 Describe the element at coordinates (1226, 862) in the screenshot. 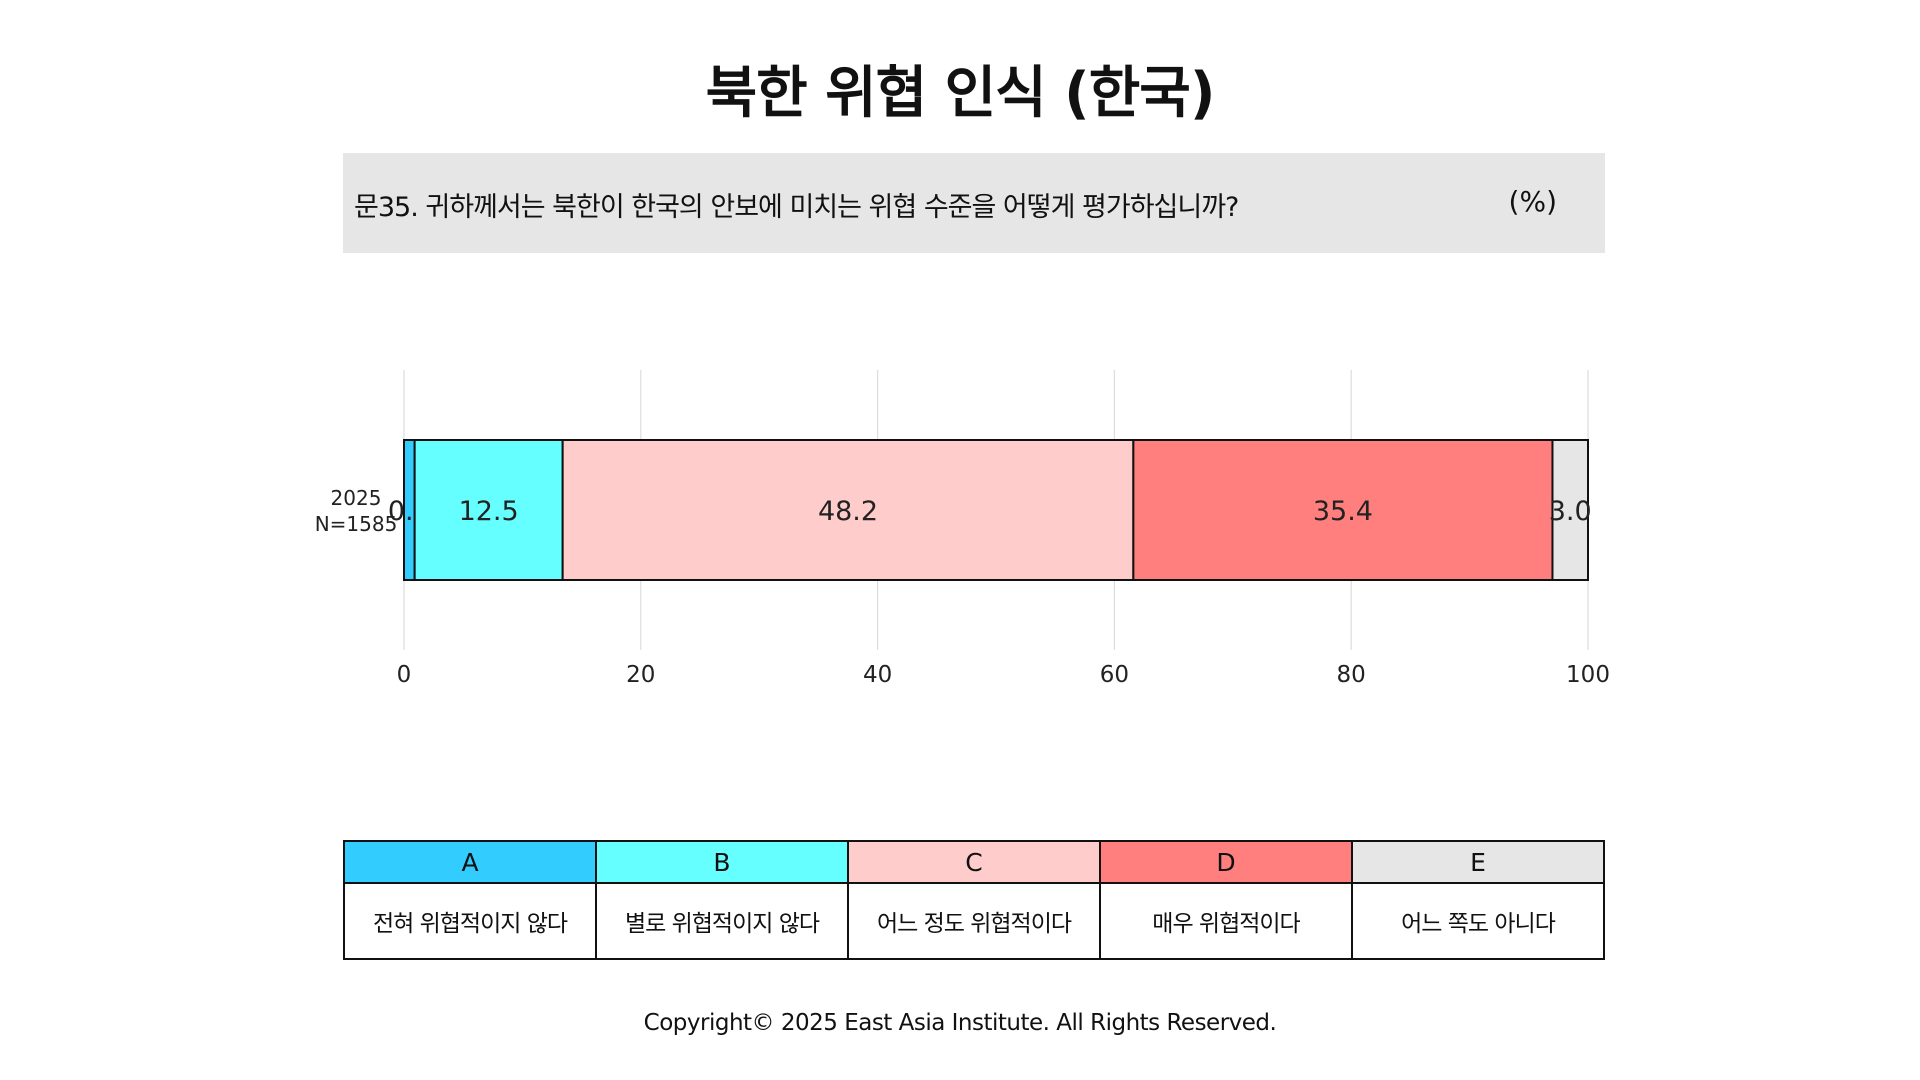

I see `legend-key-d: D` at that location.